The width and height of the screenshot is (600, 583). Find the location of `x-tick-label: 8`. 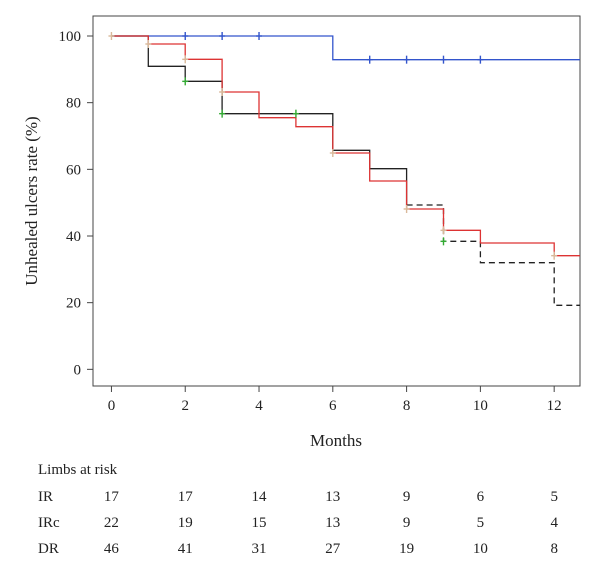

x-tick-label: 8 is located at coordinates (407, 406).